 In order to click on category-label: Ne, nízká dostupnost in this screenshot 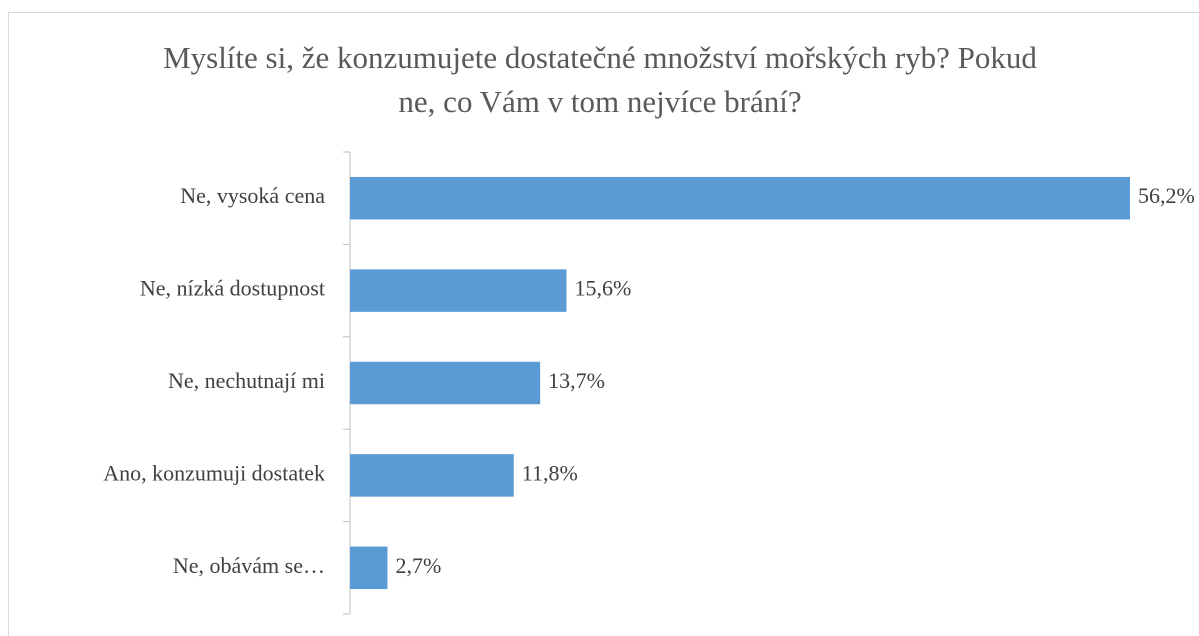, I will do `click(232, 288)`.